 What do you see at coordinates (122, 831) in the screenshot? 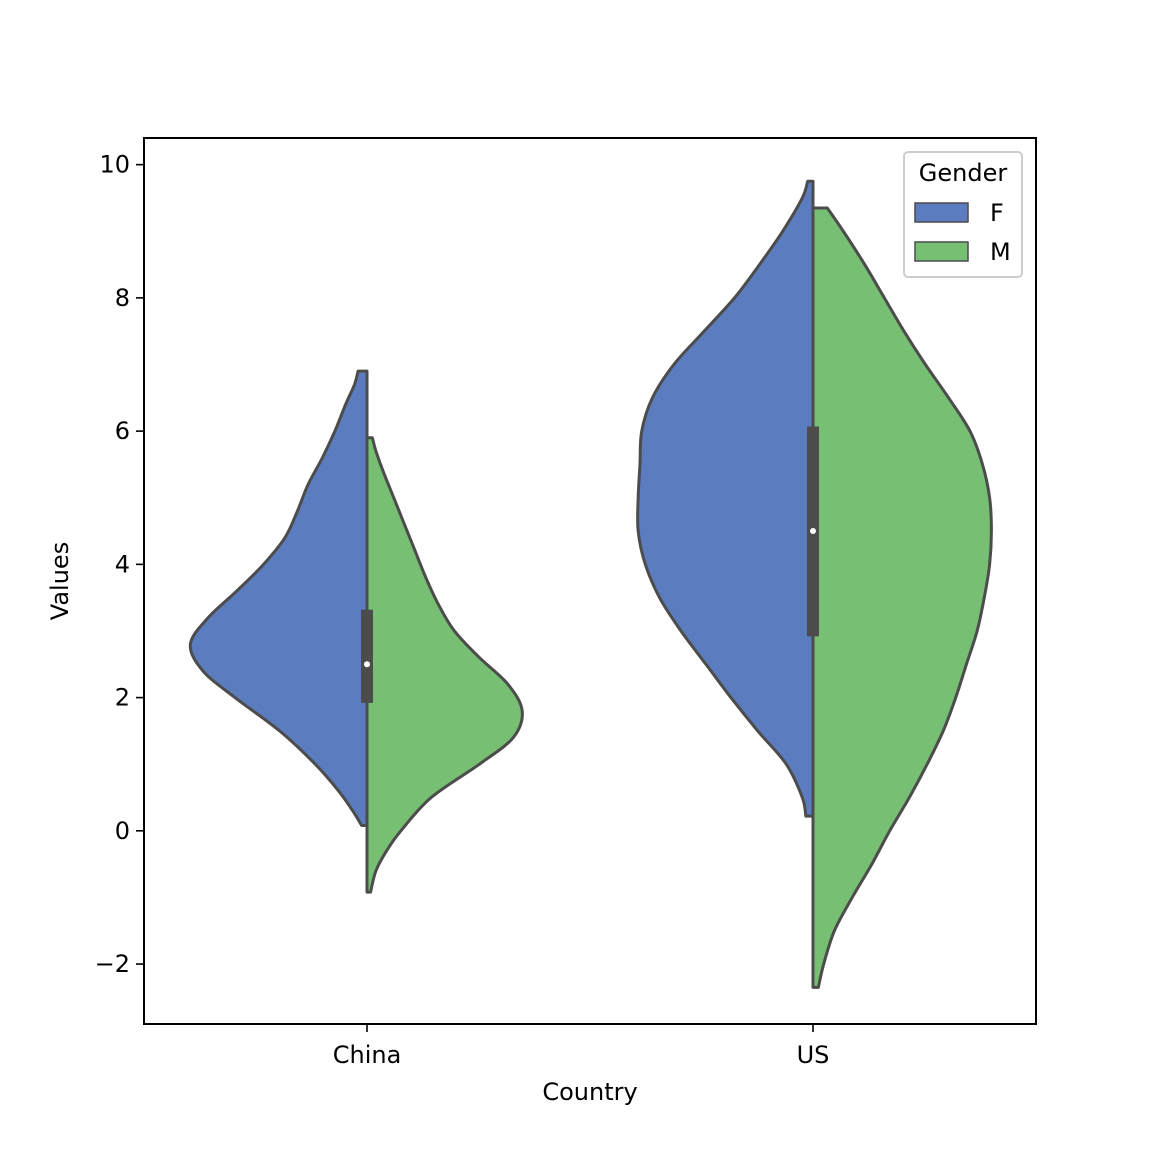
I see `y-tick-label: 0` at bounding box center [122, 831].